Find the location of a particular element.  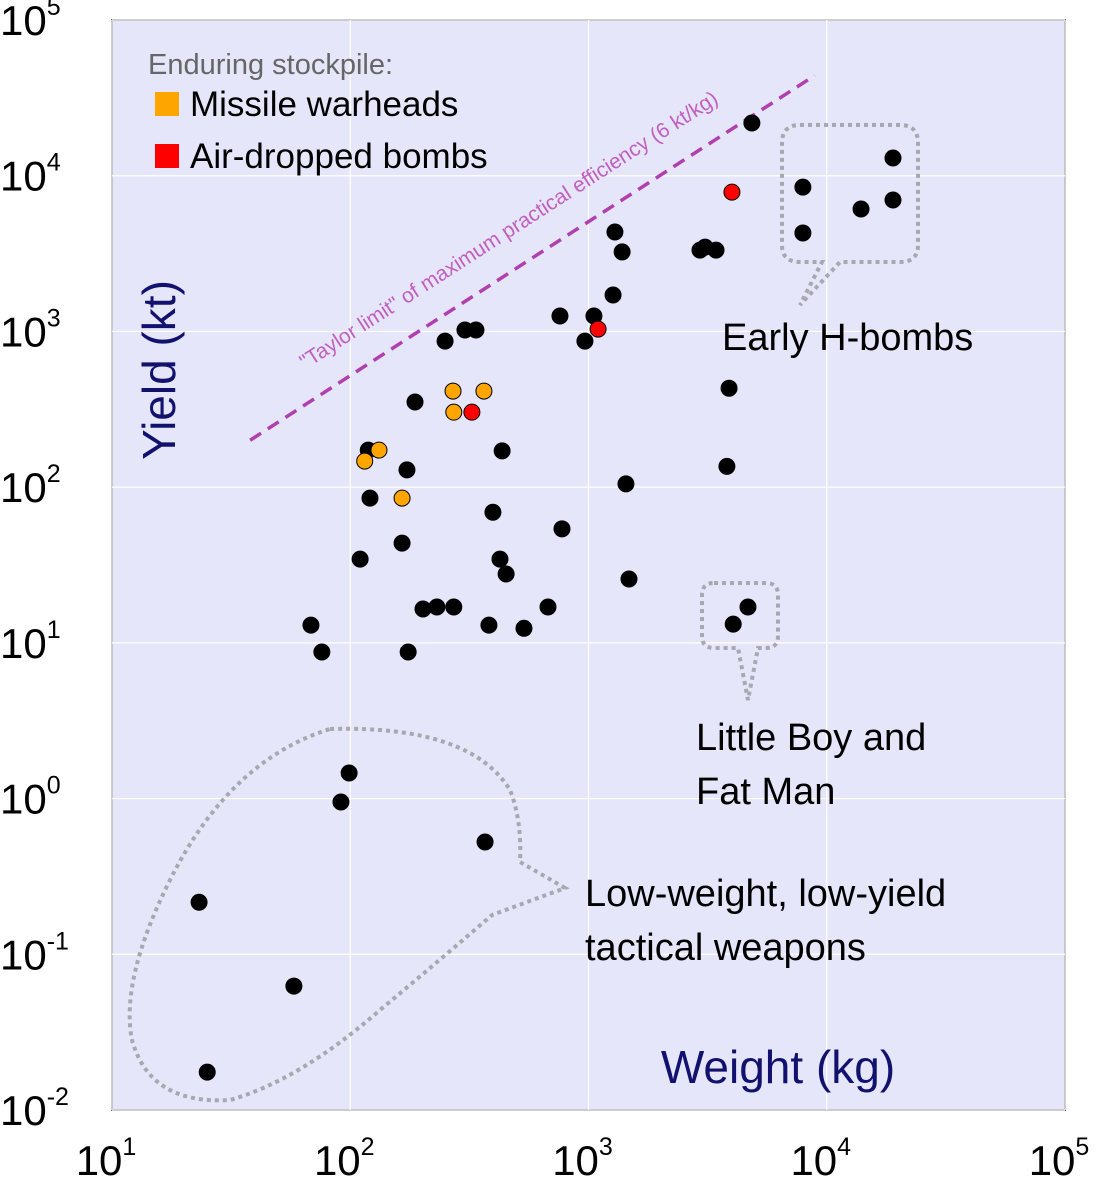

tick-label: 10⁻¹ is located at coordinates (34, 952).